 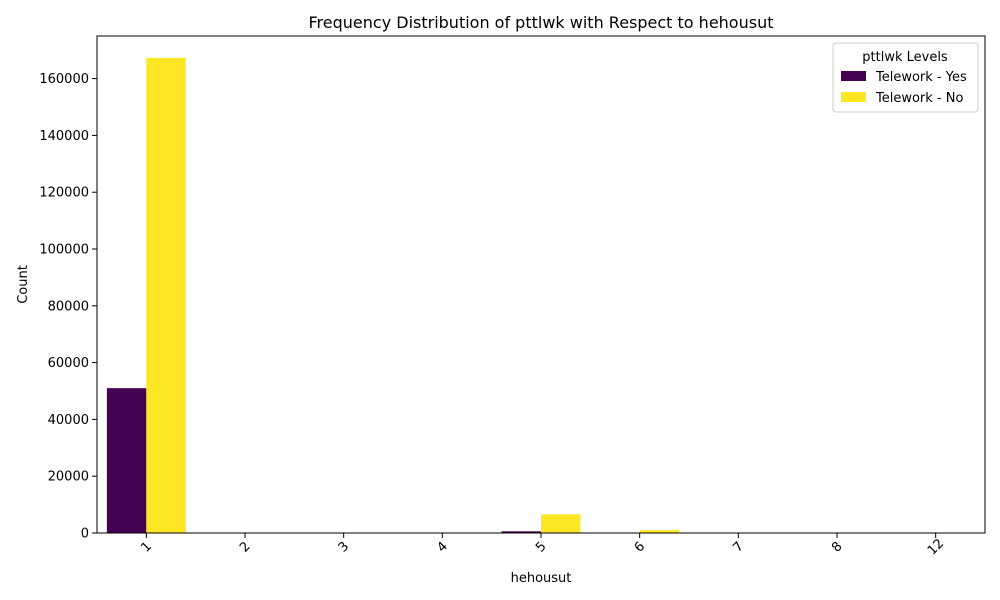 I want to click on legend-title: pttlwk Levels, so click(x=905, y=57).